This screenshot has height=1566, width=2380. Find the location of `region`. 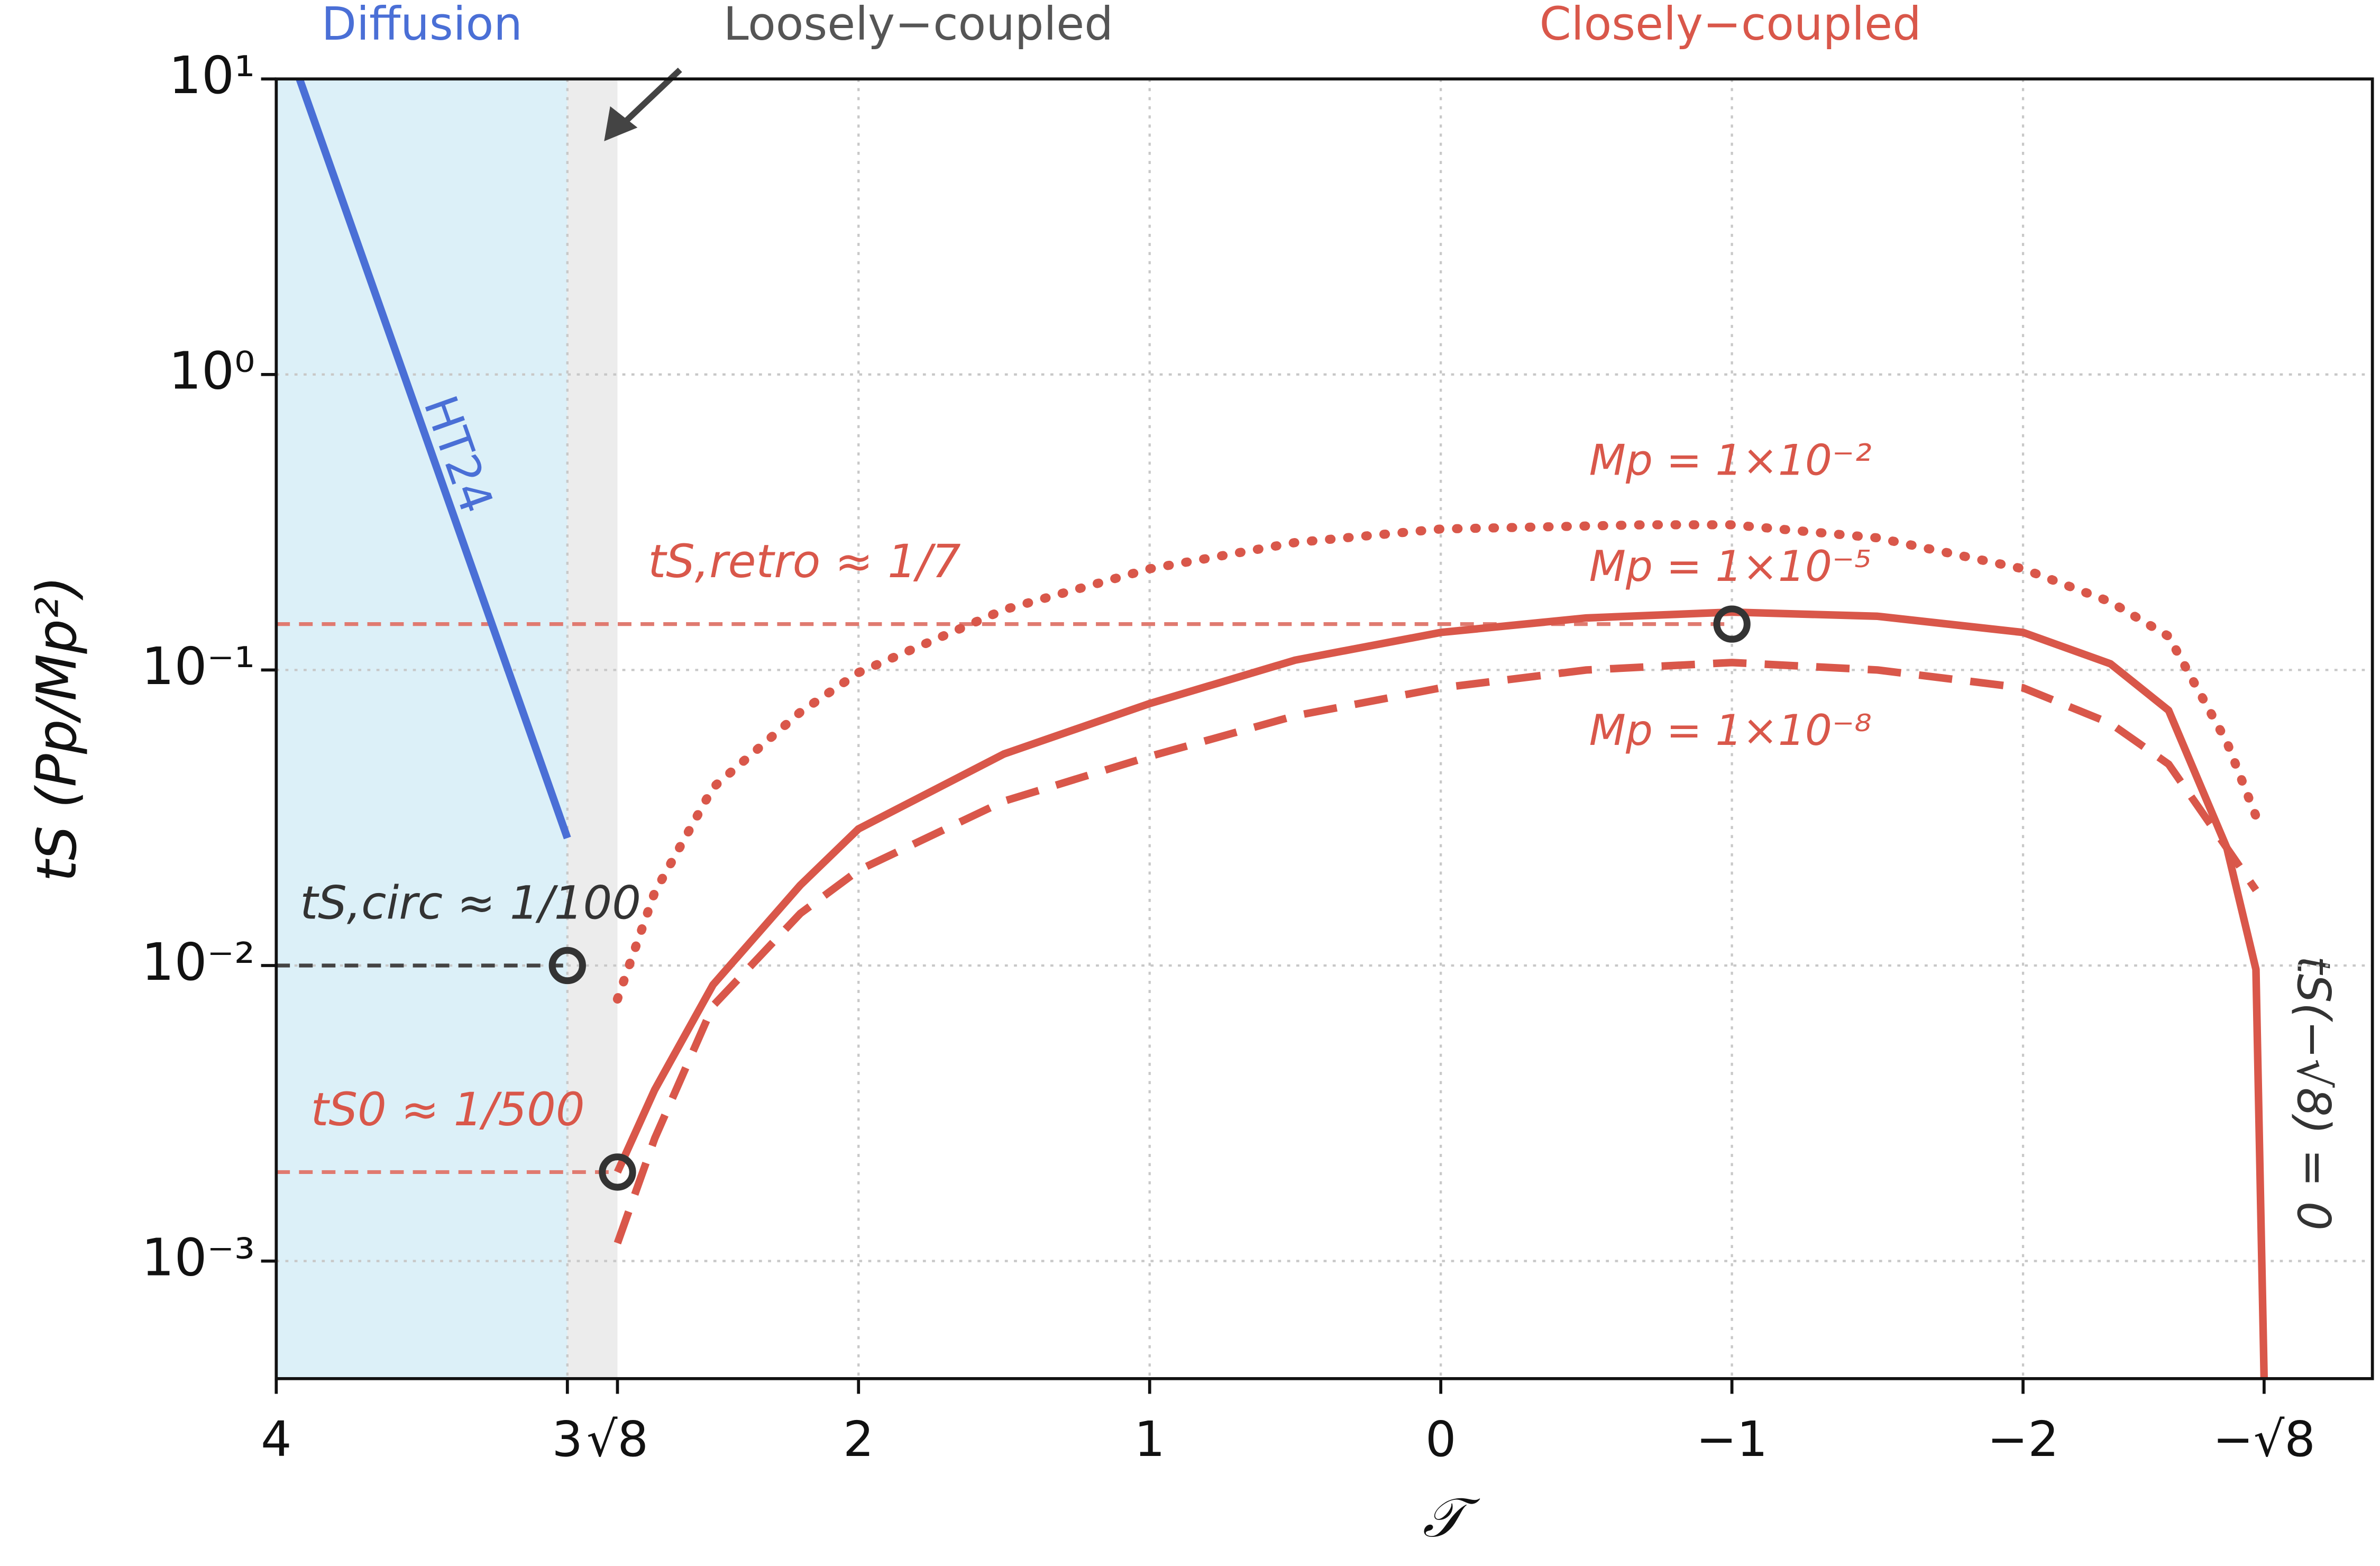

region is located at coordinates (421, 729).